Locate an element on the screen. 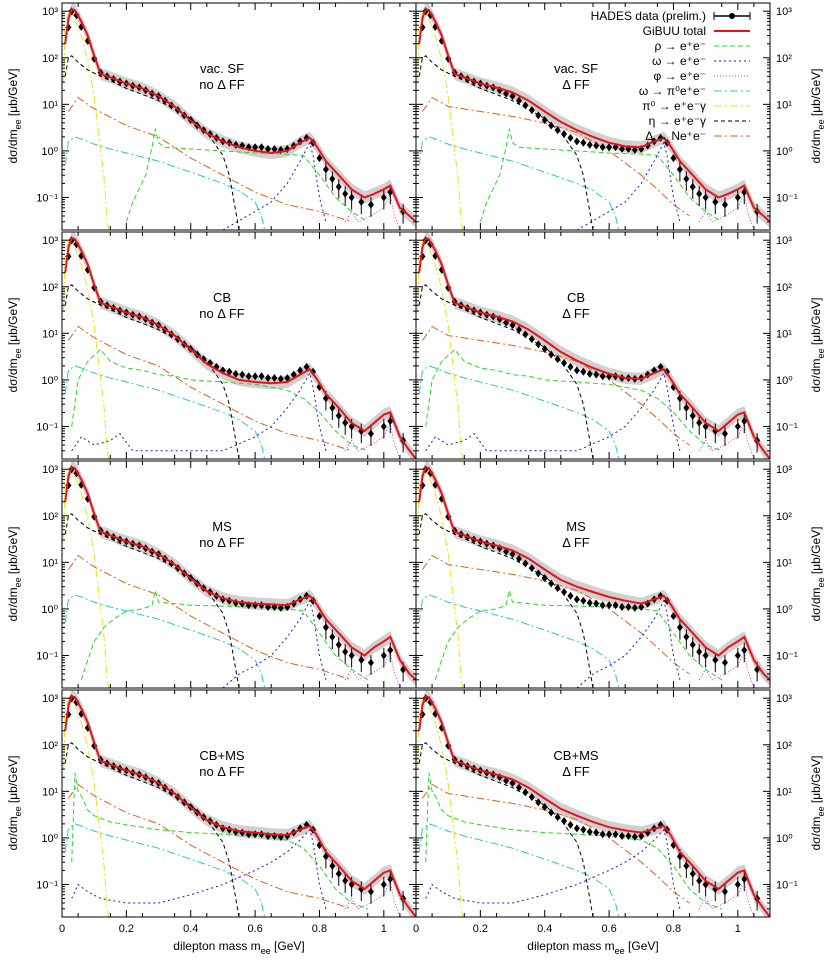  legend-label-pi0: π⁰ → e⁺e⁻γ is located at coordinates (674, 106).